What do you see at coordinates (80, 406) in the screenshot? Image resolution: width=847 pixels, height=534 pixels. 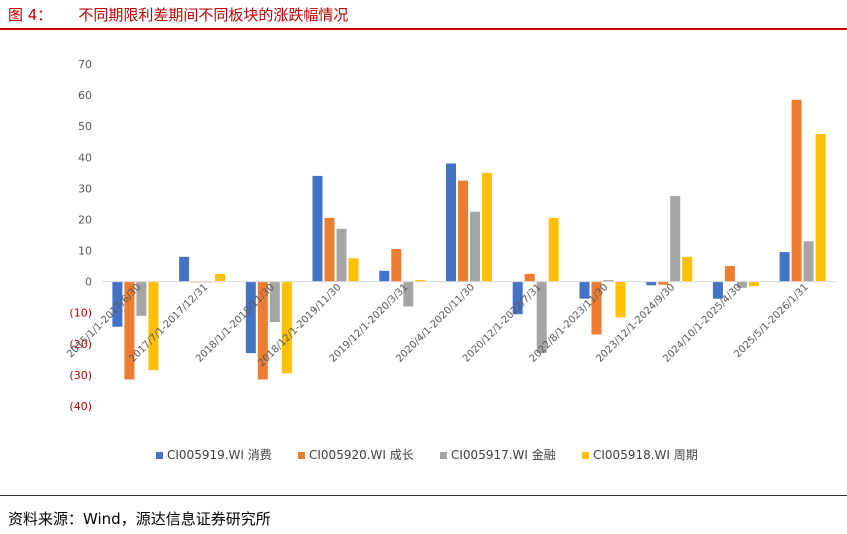 I see `y-tick-label: (40)` at bounding box center [80, 406].